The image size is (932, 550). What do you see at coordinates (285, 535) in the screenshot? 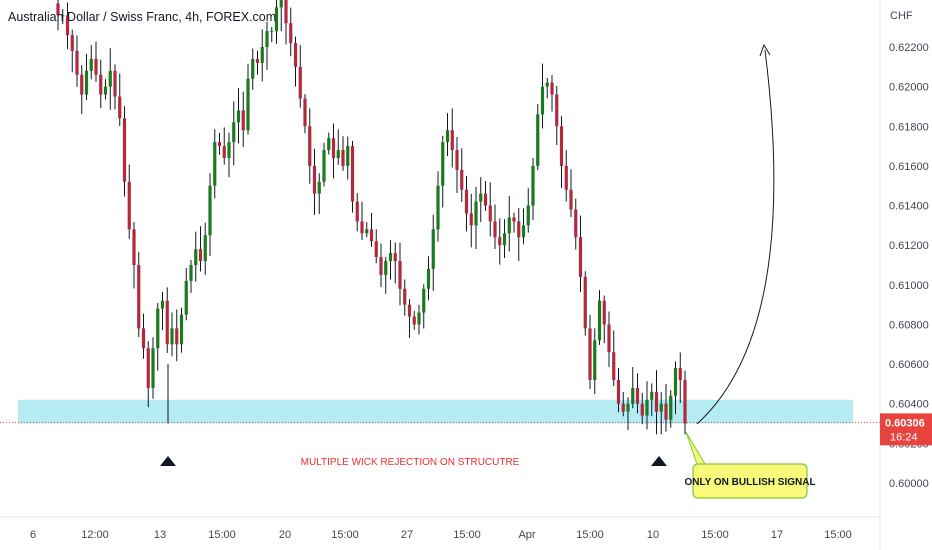
I see `time-tick-label: 20` at bounding box center [285, 535].